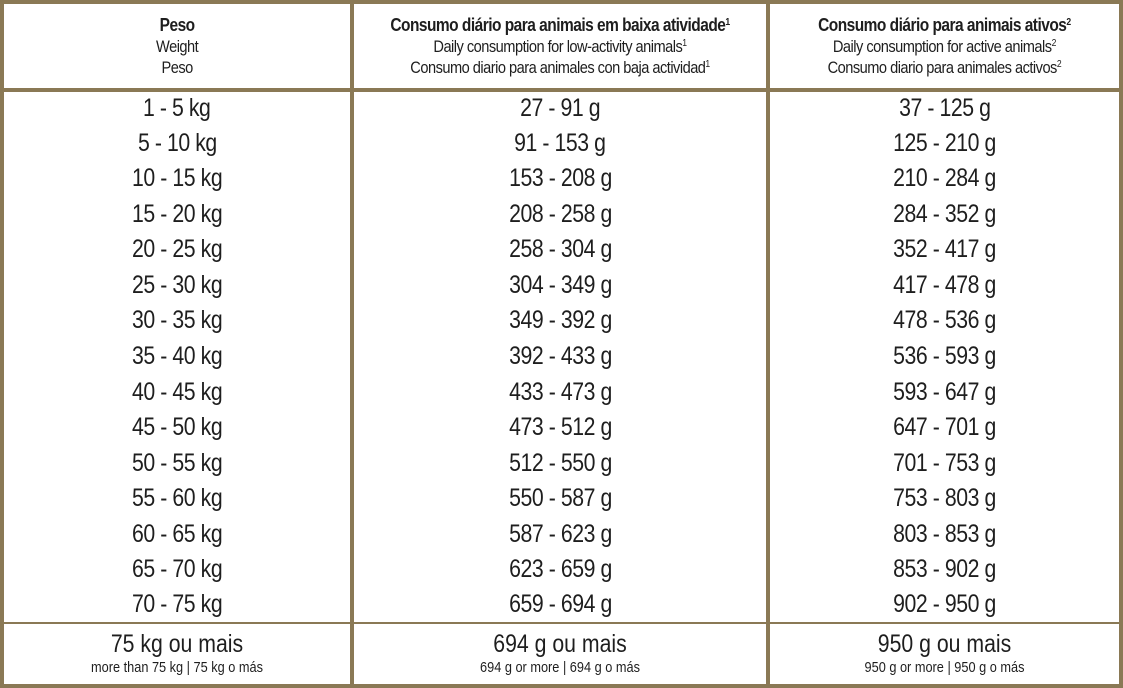 The width and height of the screenshot is (1123, 688). Describe the element at coordinates (561, 534) in the screenshot. I see `table-row: 60 - 65 kg 587 - 623 g 803 - 853 g` at that location.